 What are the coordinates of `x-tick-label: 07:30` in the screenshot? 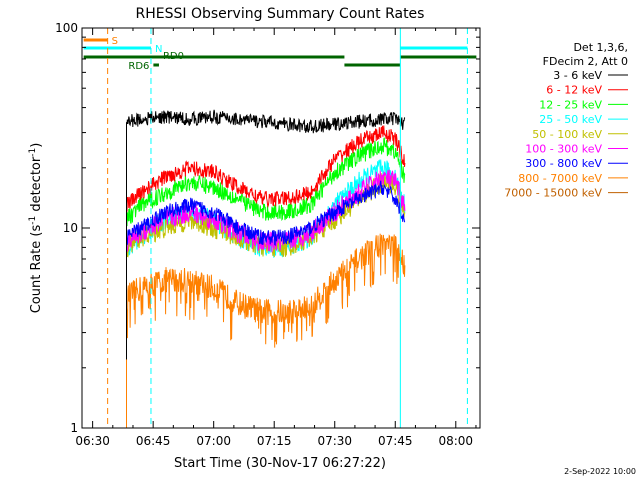 It's located at (334, 441).